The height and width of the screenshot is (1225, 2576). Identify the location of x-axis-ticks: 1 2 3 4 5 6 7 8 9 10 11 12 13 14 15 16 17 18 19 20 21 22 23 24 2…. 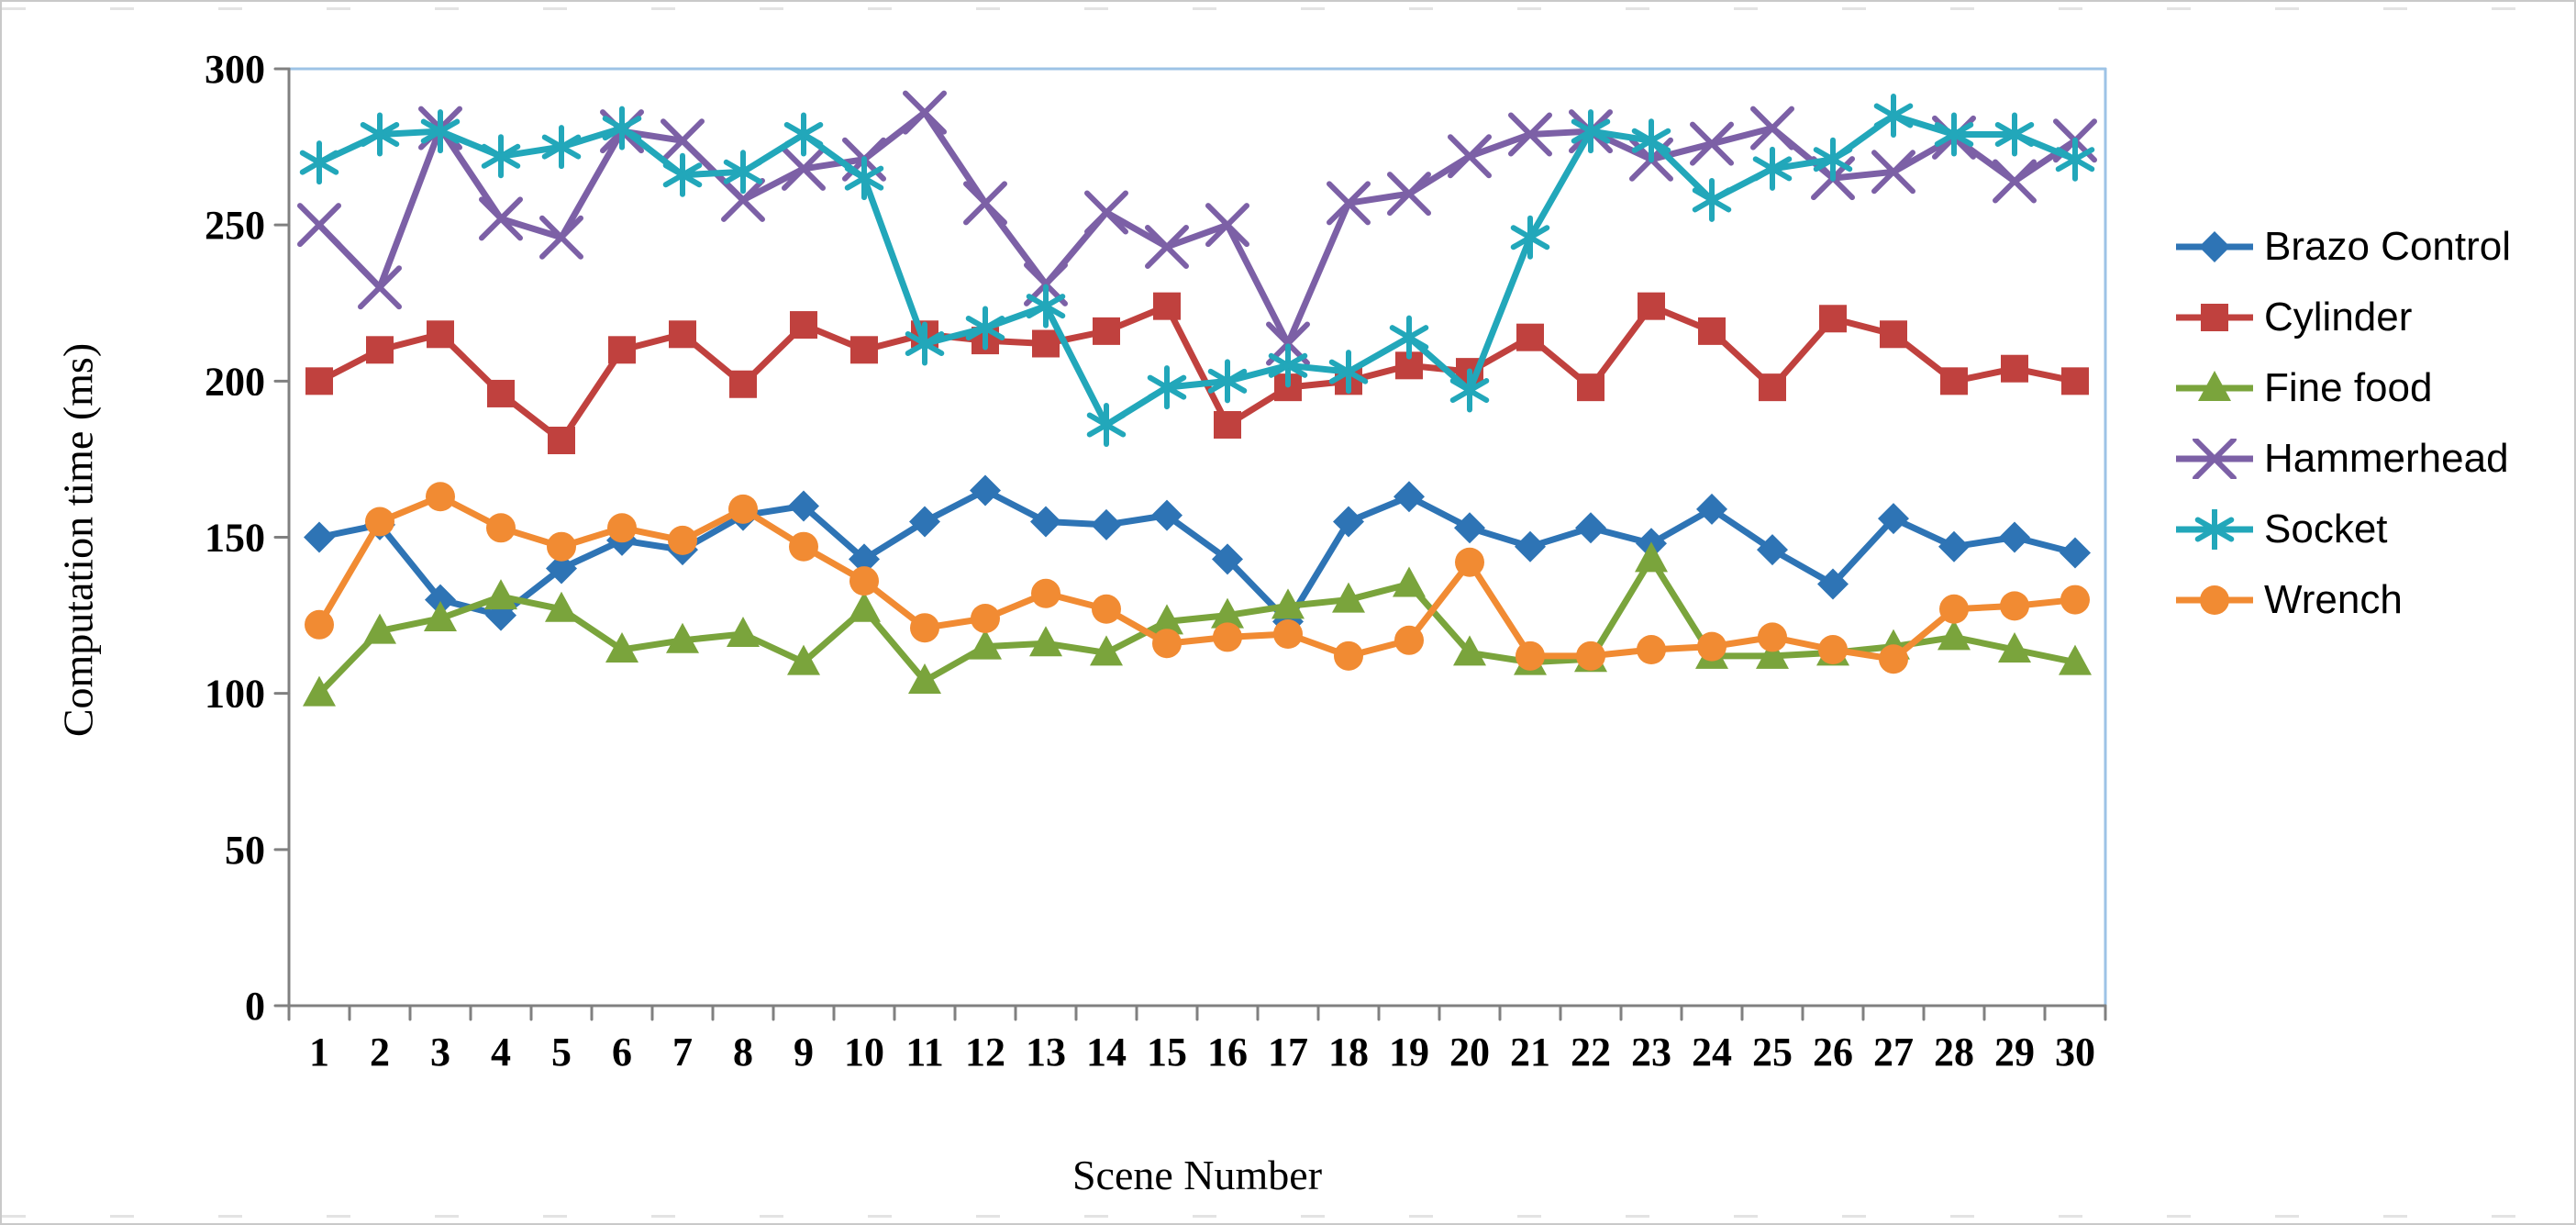
(1197, 1039).